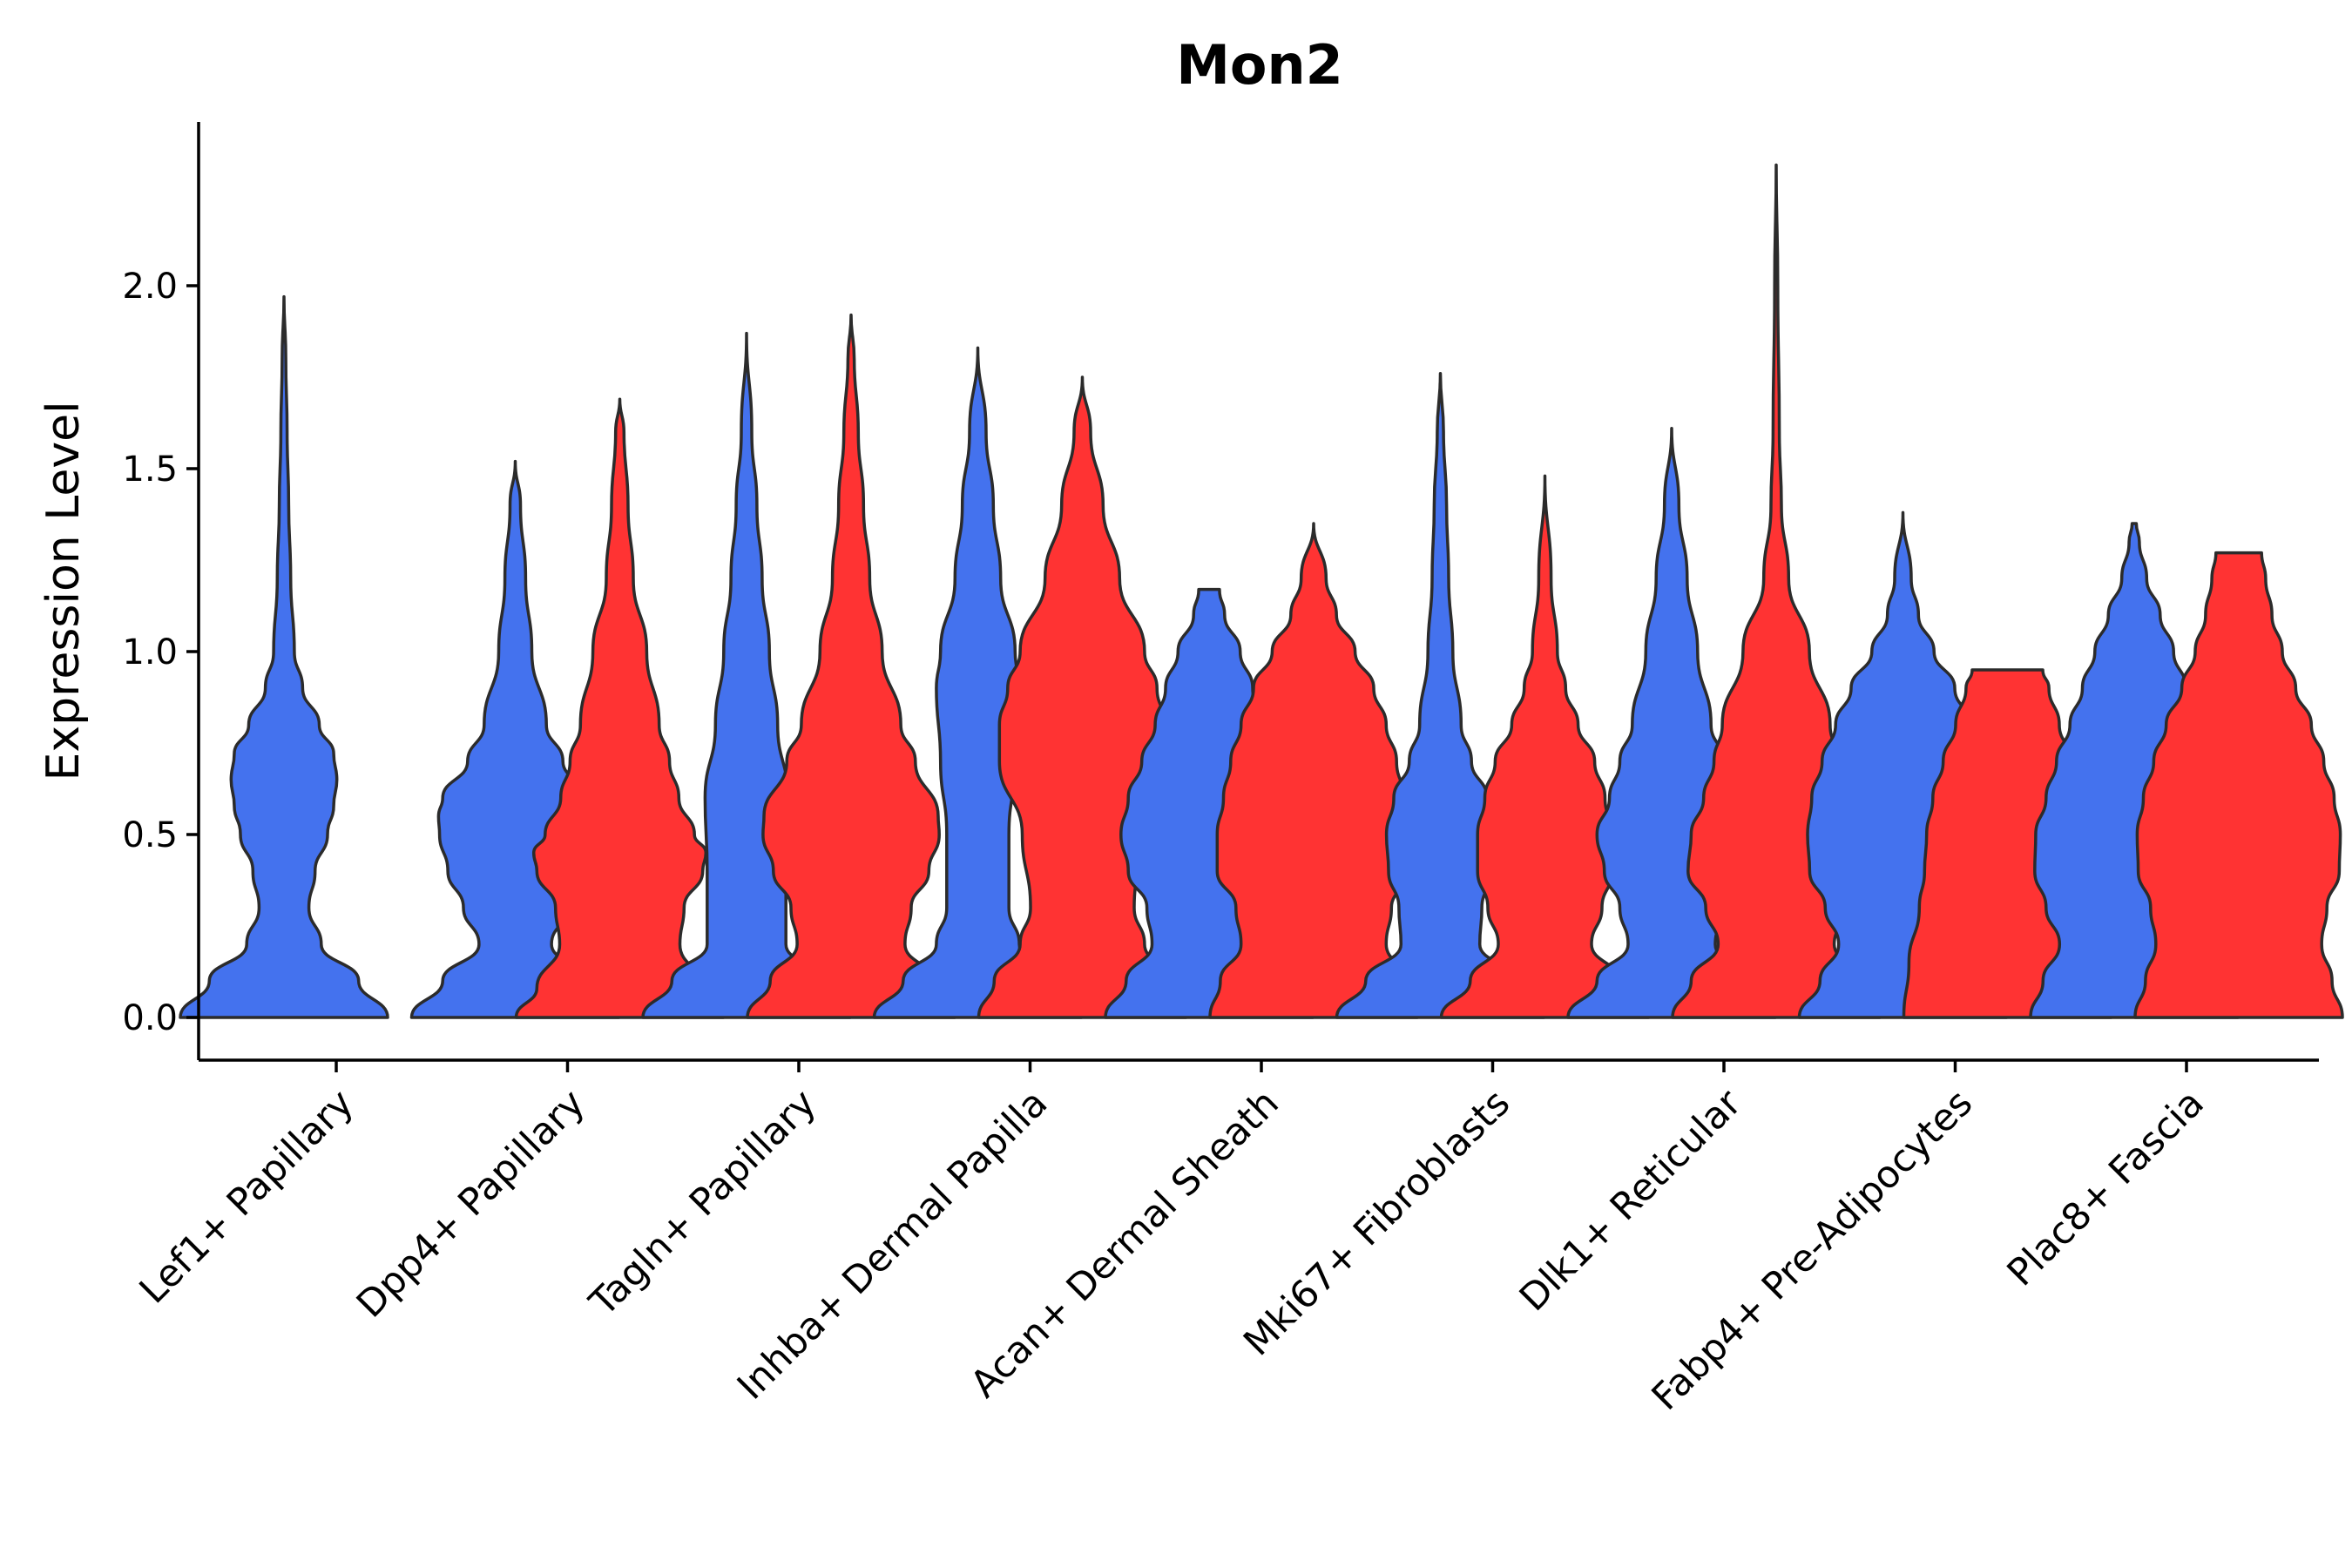  Describe the element at coordinates (247, 1196) in the screenshot. I see `x-tick-label: Lef1+ Papillary` at that location.